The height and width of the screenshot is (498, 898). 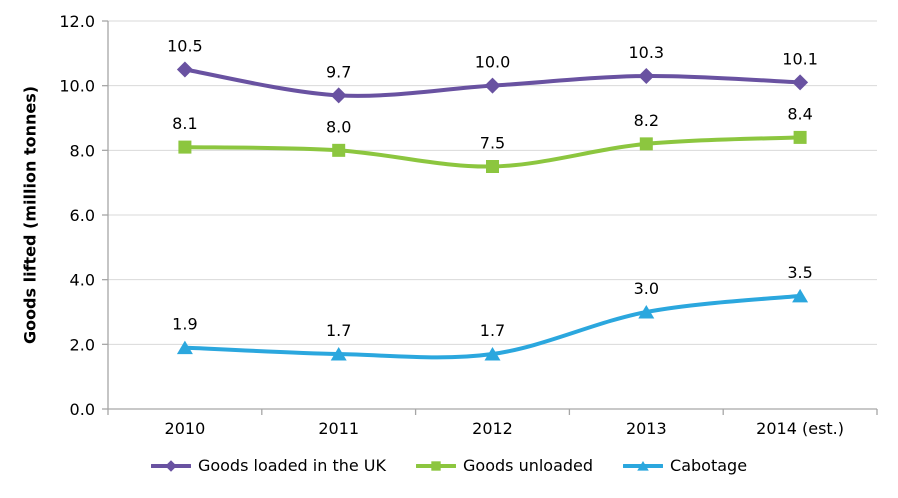 What do you see at coordinates (799, 272) in the screenshot?
I see `data-label: 3.5` at bounding box center [799, 272].